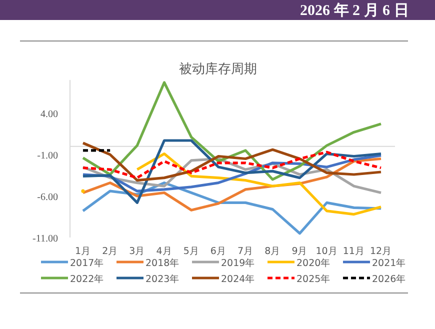 This screenshot has height=329, width=435. Describe the element at coordinates (87, 263) in the screenshot. I see `legend-label: 2017年` at that location.